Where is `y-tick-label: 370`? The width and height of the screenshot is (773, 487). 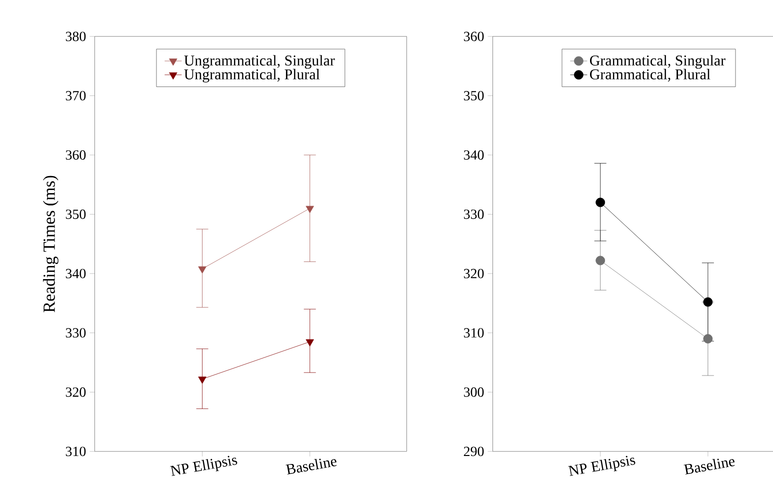 y-tick-label: 370 is located at coordinates (76, 95).